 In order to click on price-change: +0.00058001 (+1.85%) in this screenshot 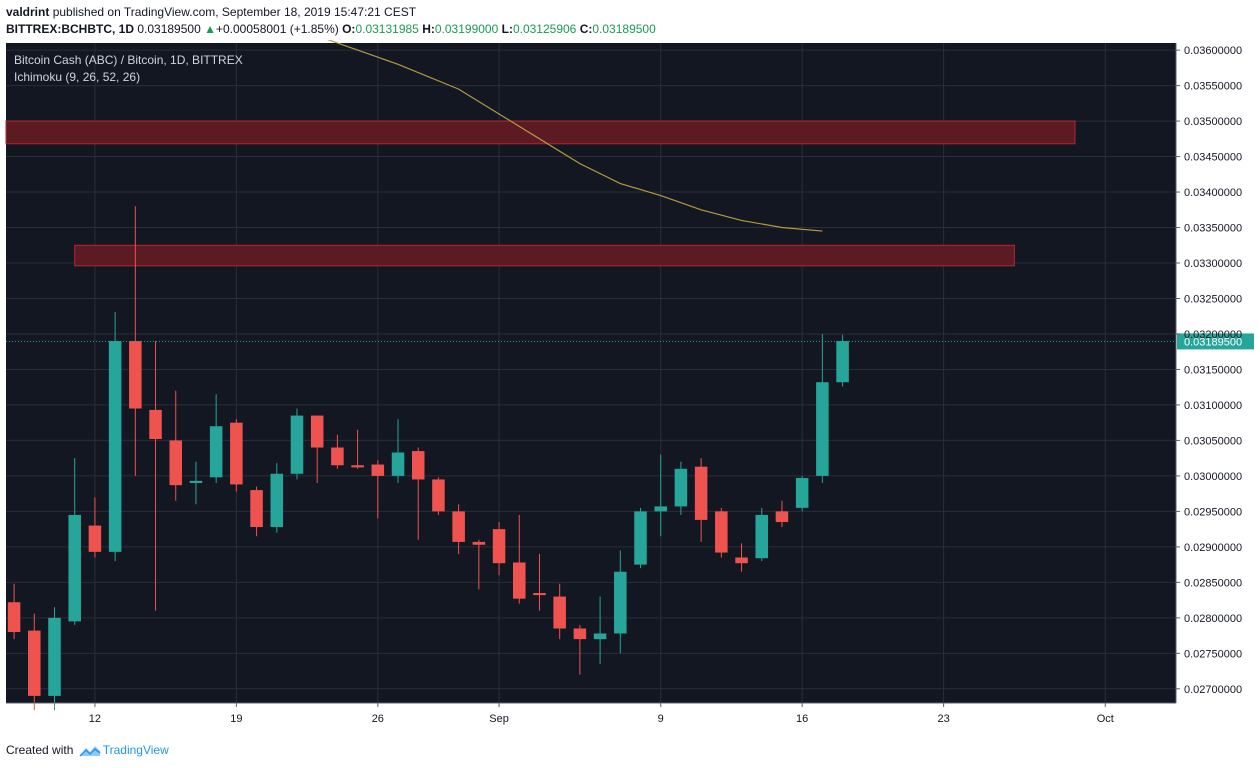, I will do `click(277, 29)`.